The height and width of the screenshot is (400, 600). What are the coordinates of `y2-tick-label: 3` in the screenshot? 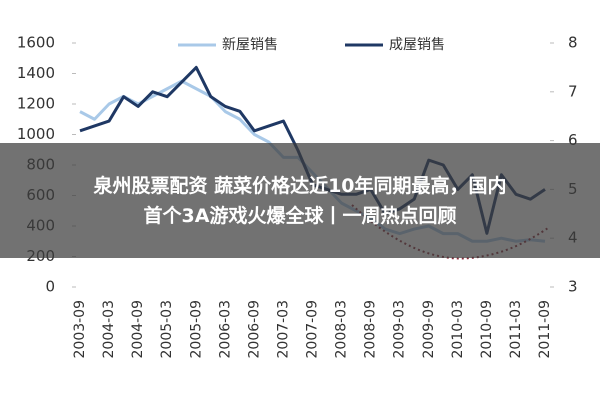 It's located at (573, 287).